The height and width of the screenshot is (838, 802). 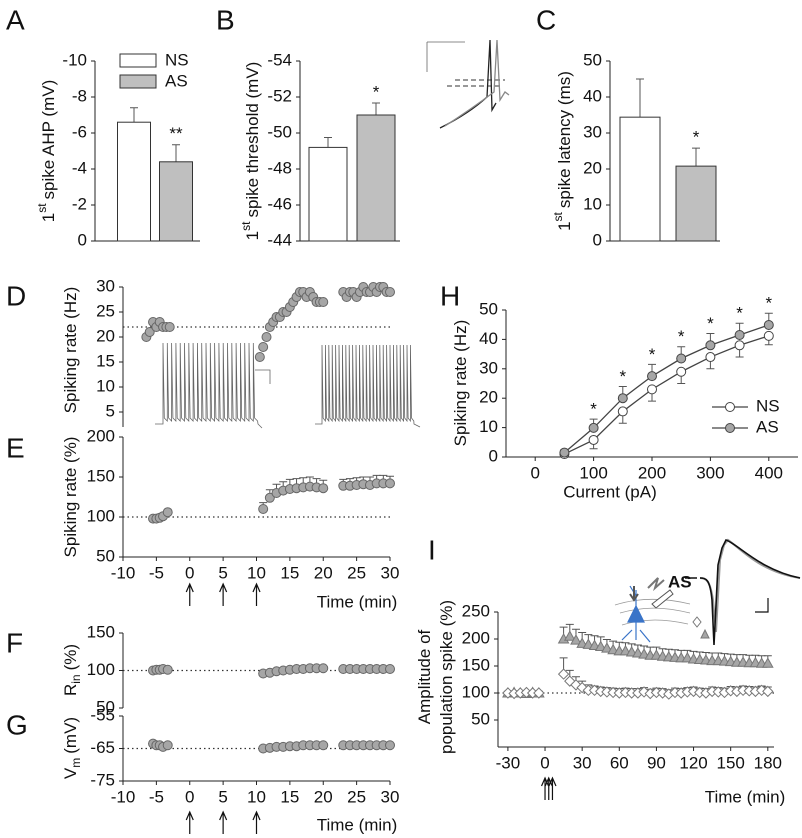 I want to click on series-line, so click(x=666, y=395).